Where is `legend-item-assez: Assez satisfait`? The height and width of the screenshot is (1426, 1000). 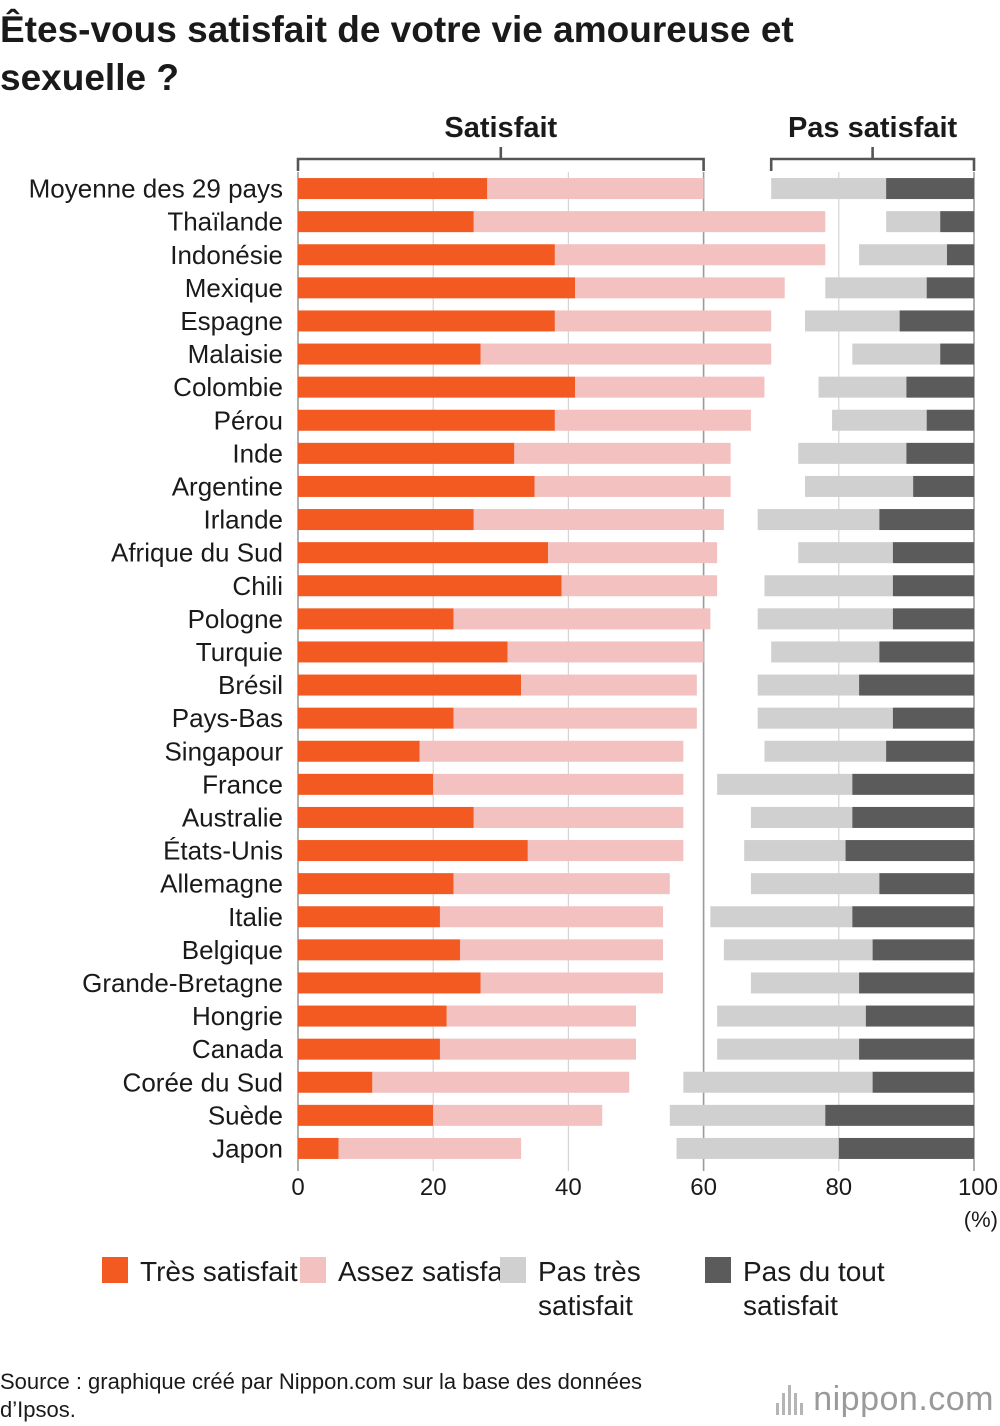 legend-item-assez: Assez satisfait is located at coordinates (409, 1272).